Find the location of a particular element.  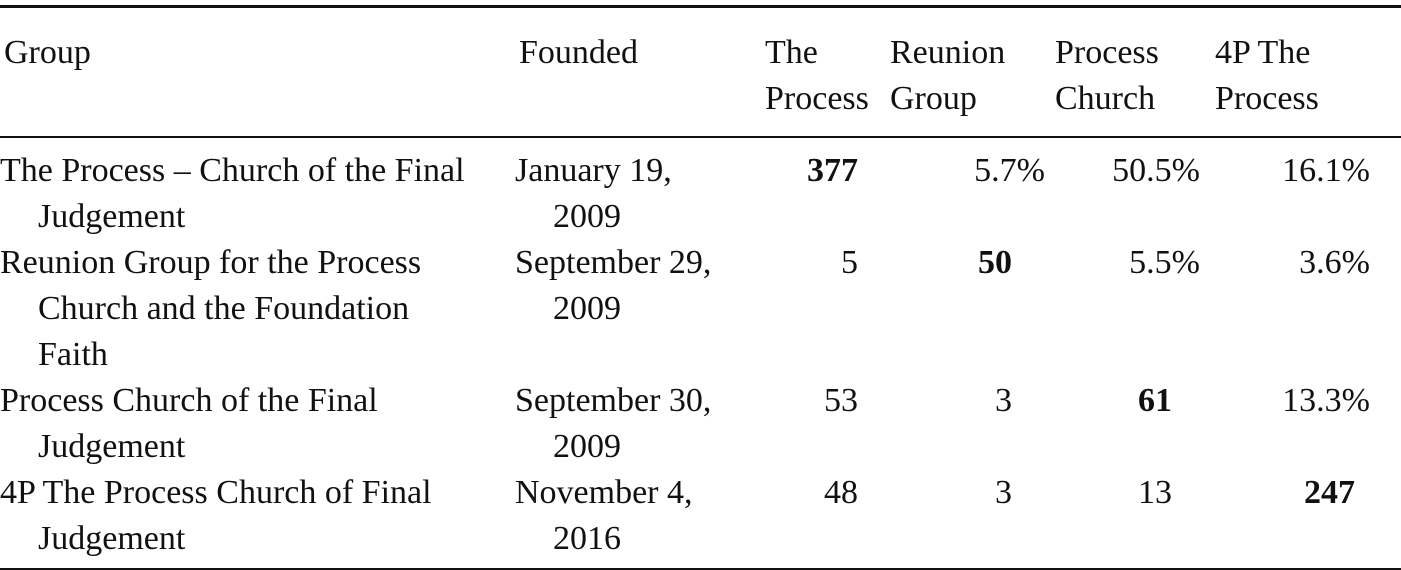

number-cell: 61 is located at coordinates (1155, 400).